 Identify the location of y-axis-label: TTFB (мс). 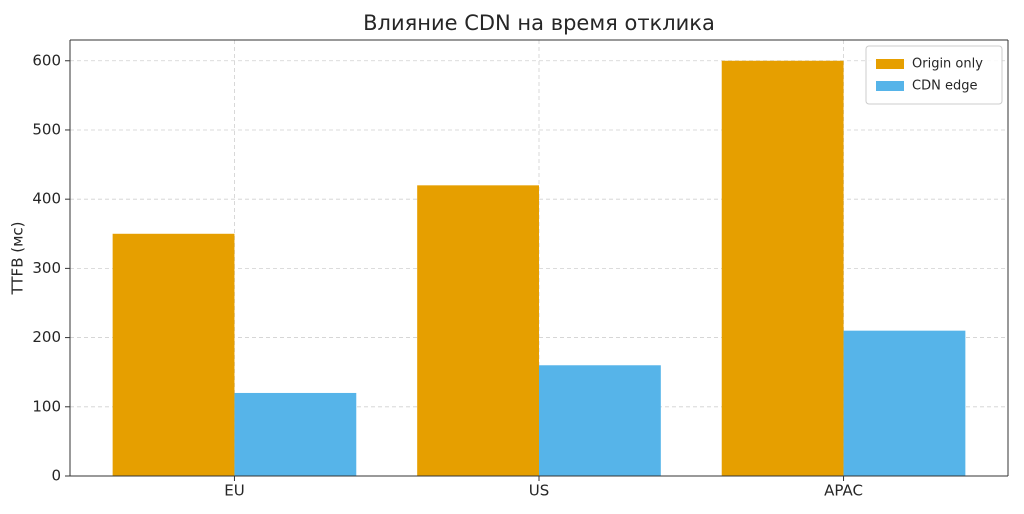
(18, 258).